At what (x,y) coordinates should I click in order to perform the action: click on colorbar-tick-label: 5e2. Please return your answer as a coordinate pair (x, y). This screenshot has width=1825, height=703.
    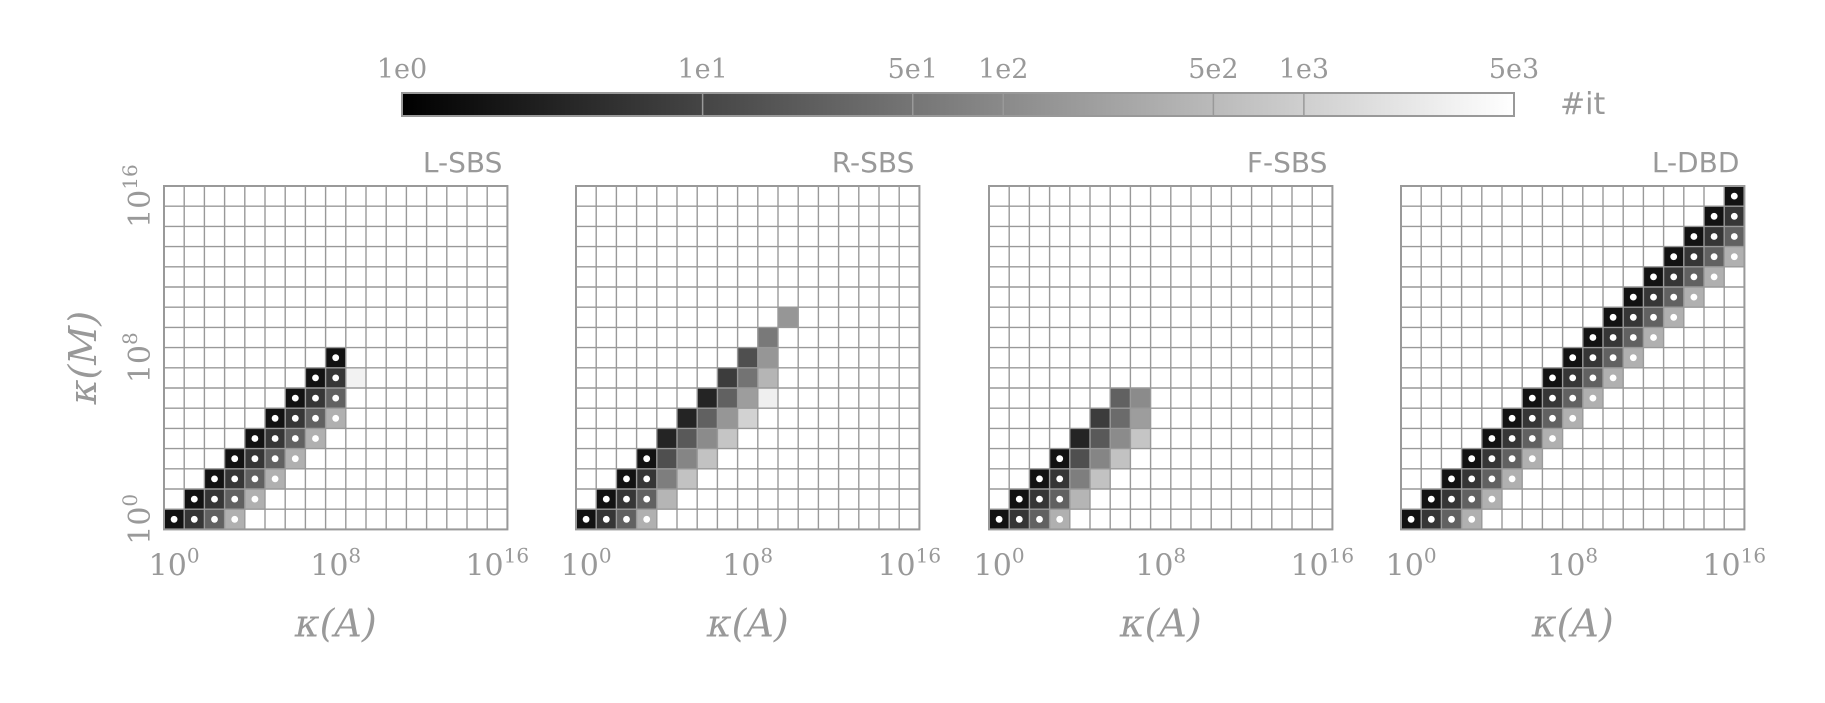
    Looking at the image, I should click on (1213, 69).